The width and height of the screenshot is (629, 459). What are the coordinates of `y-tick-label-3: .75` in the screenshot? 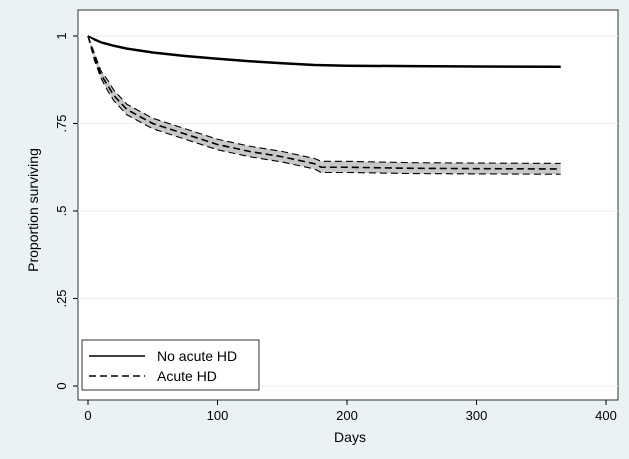 It's located at (61, 123).